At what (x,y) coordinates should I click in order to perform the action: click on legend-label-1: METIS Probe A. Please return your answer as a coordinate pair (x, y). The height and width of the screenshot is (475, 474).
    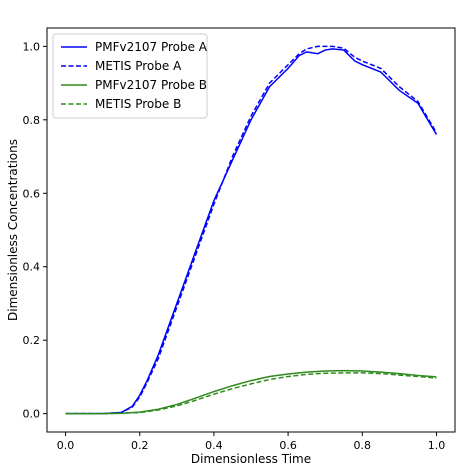
    Looking at the image, I should click on (138, 66).